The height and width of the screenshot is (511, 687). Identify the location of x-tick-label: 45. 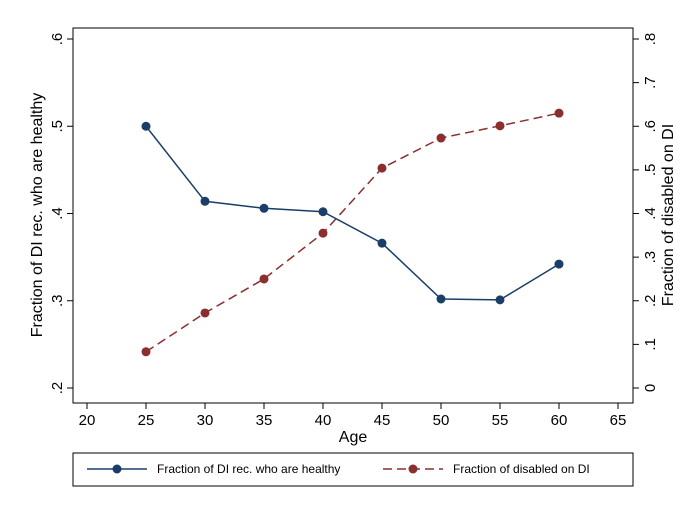
(382, 420).